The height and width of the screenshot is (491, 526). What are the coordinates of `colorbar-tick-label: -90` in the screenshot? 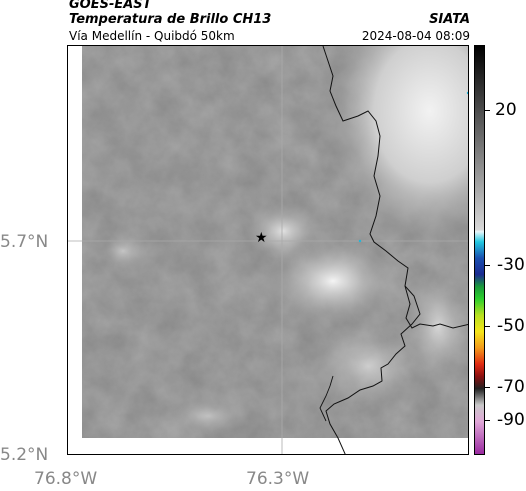 It's located at (511, 420).